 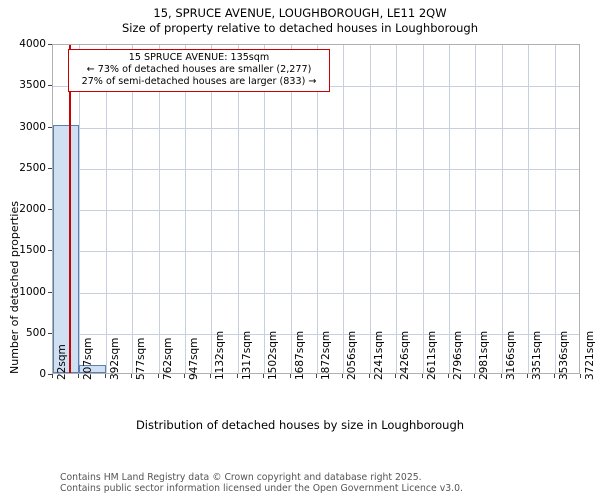 I want to click on x-tick-label: 22sqm, so click(x=62, y=362).